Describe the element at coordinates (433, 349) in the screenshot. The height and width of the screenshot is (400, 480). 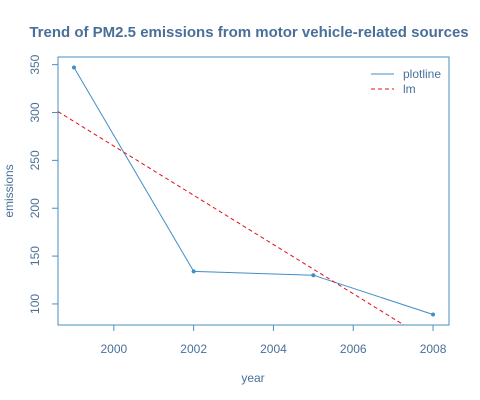
I see `x-tick-label: 2008` at that location.